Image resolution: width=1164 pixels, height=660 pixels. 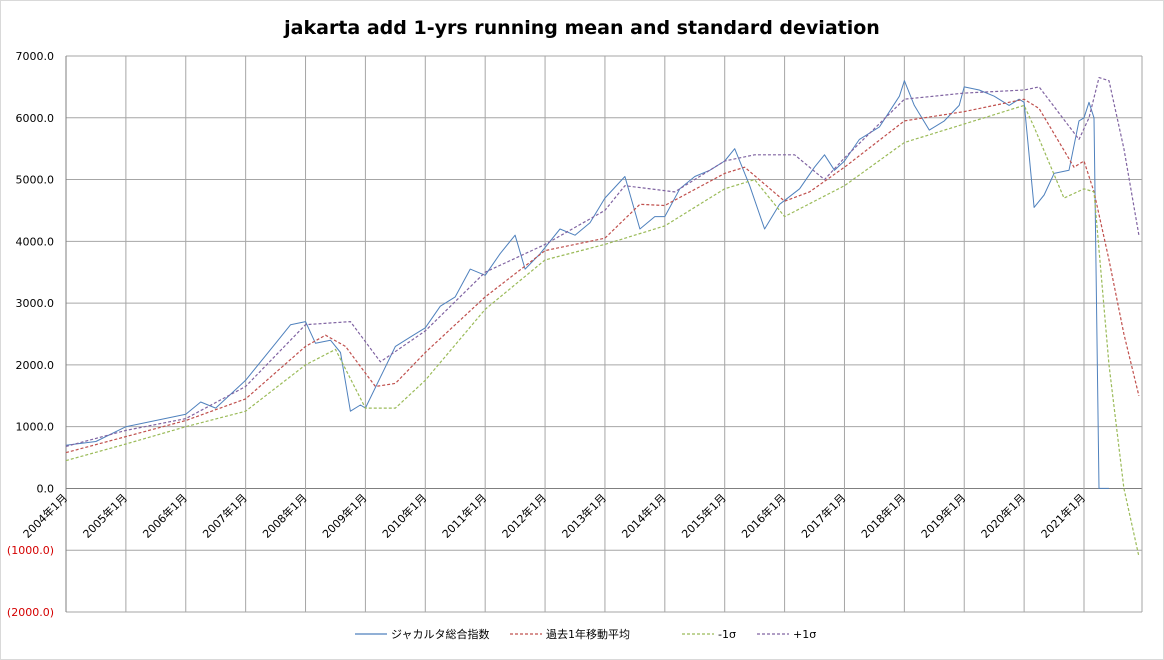 I want to click on y-tick-label: 1000.0, so click(x=35, y=427).